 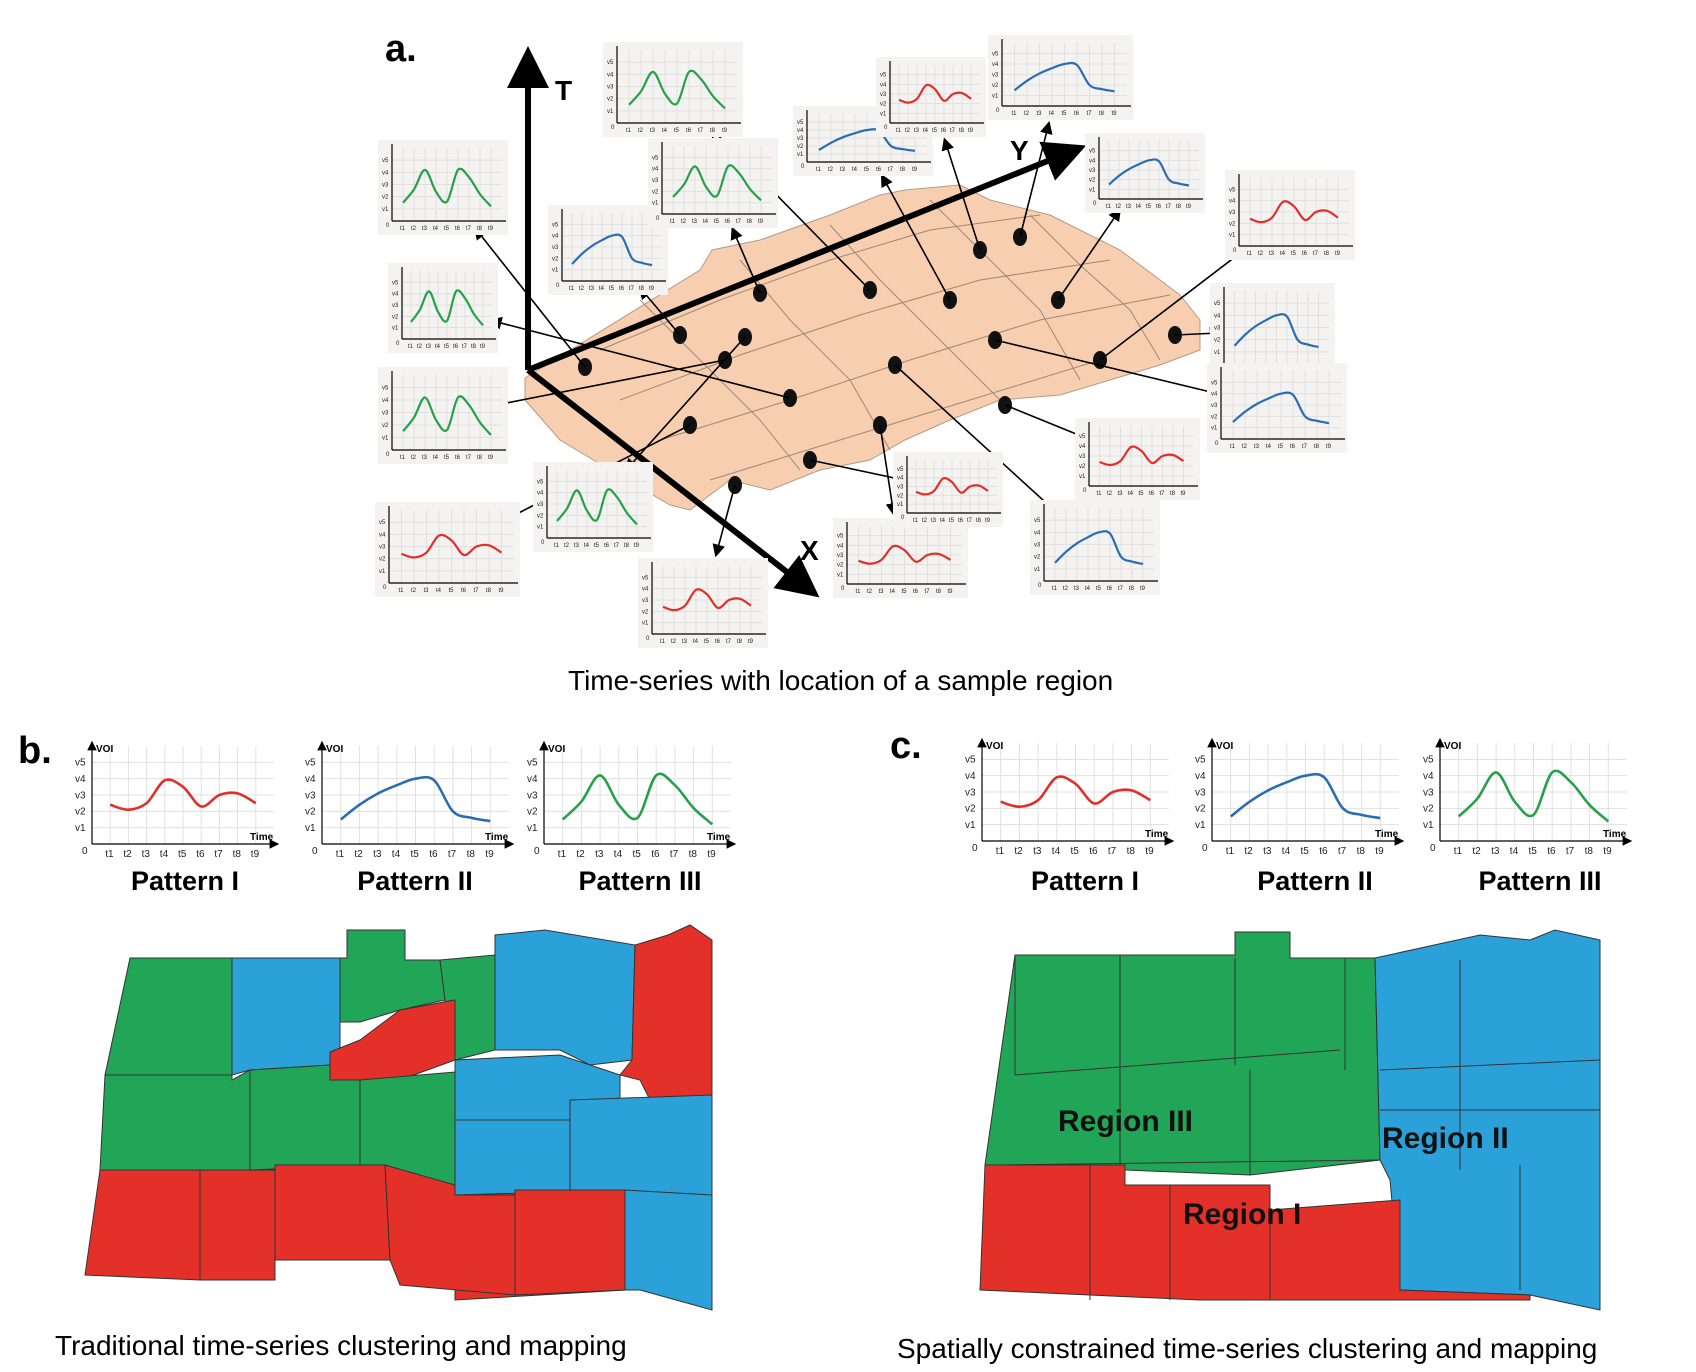 What do you see at coordinates (1290, 1120) in the screenshot?
I see `panel-c-region-map` at bounding box center [1290, 1120].